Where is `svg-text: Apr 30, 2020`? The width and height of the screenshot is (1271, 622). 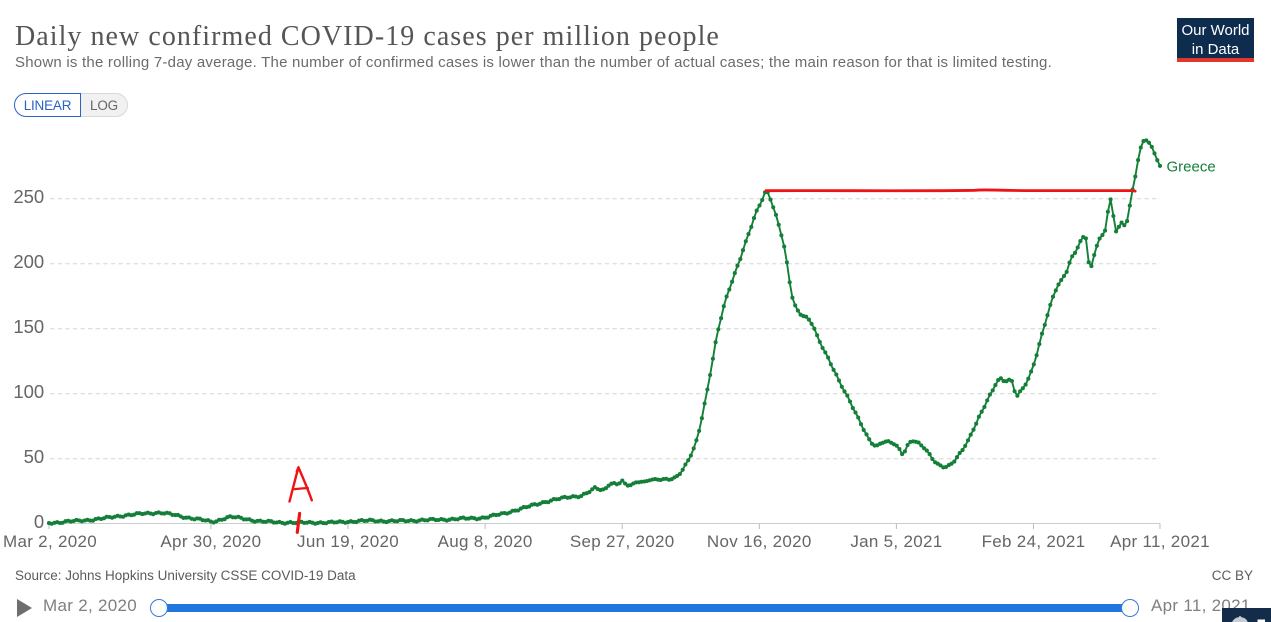
svg-text: Apr 30, 2020 is located at coordinates (210, 541).